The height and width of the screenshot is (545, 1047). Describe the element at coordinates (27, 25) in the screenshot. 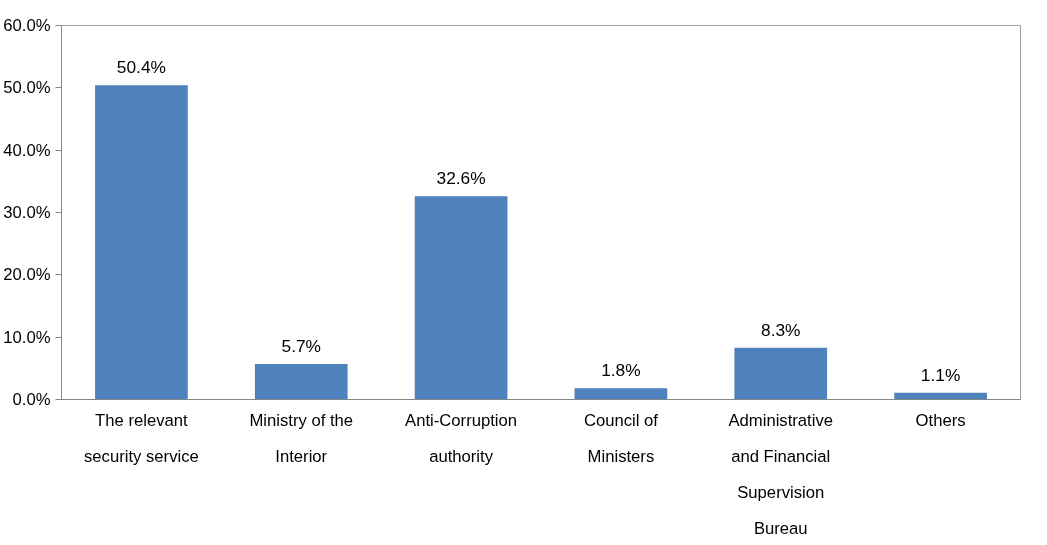

I see `y-tick-label: 60.0%` at that location.